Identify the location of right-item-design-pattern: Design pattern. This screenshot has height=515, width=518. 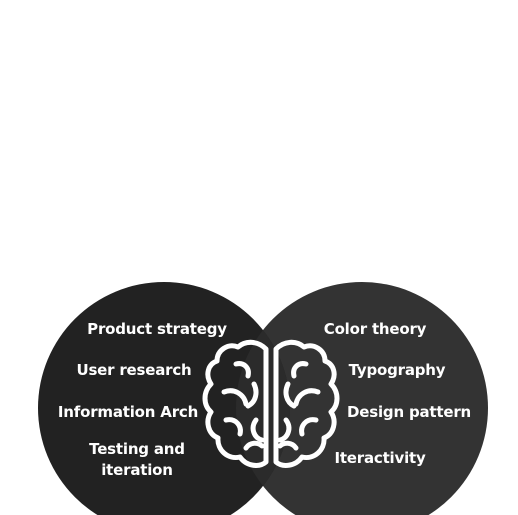
(409, 412).